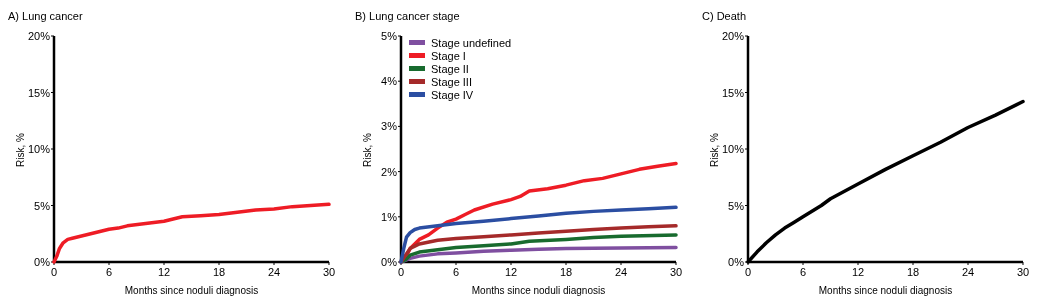 This screenshot has width=1039, height=296. Describe the element at coordinates (724, 16) in the screenshot. I see `chart-title: C) Death` at that location.